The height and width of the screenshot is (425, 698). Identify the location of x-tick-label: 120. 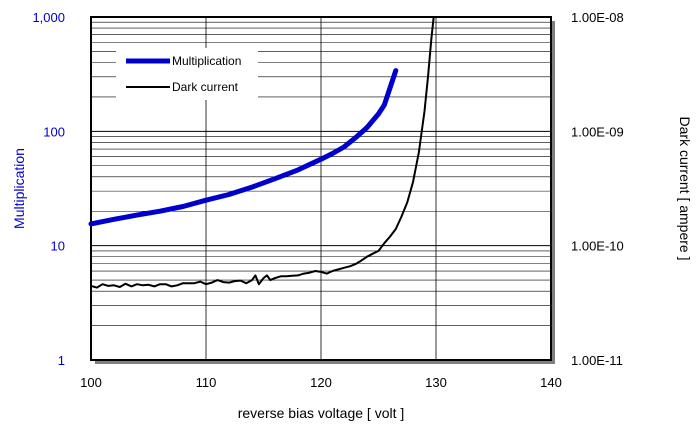
(321, 382).